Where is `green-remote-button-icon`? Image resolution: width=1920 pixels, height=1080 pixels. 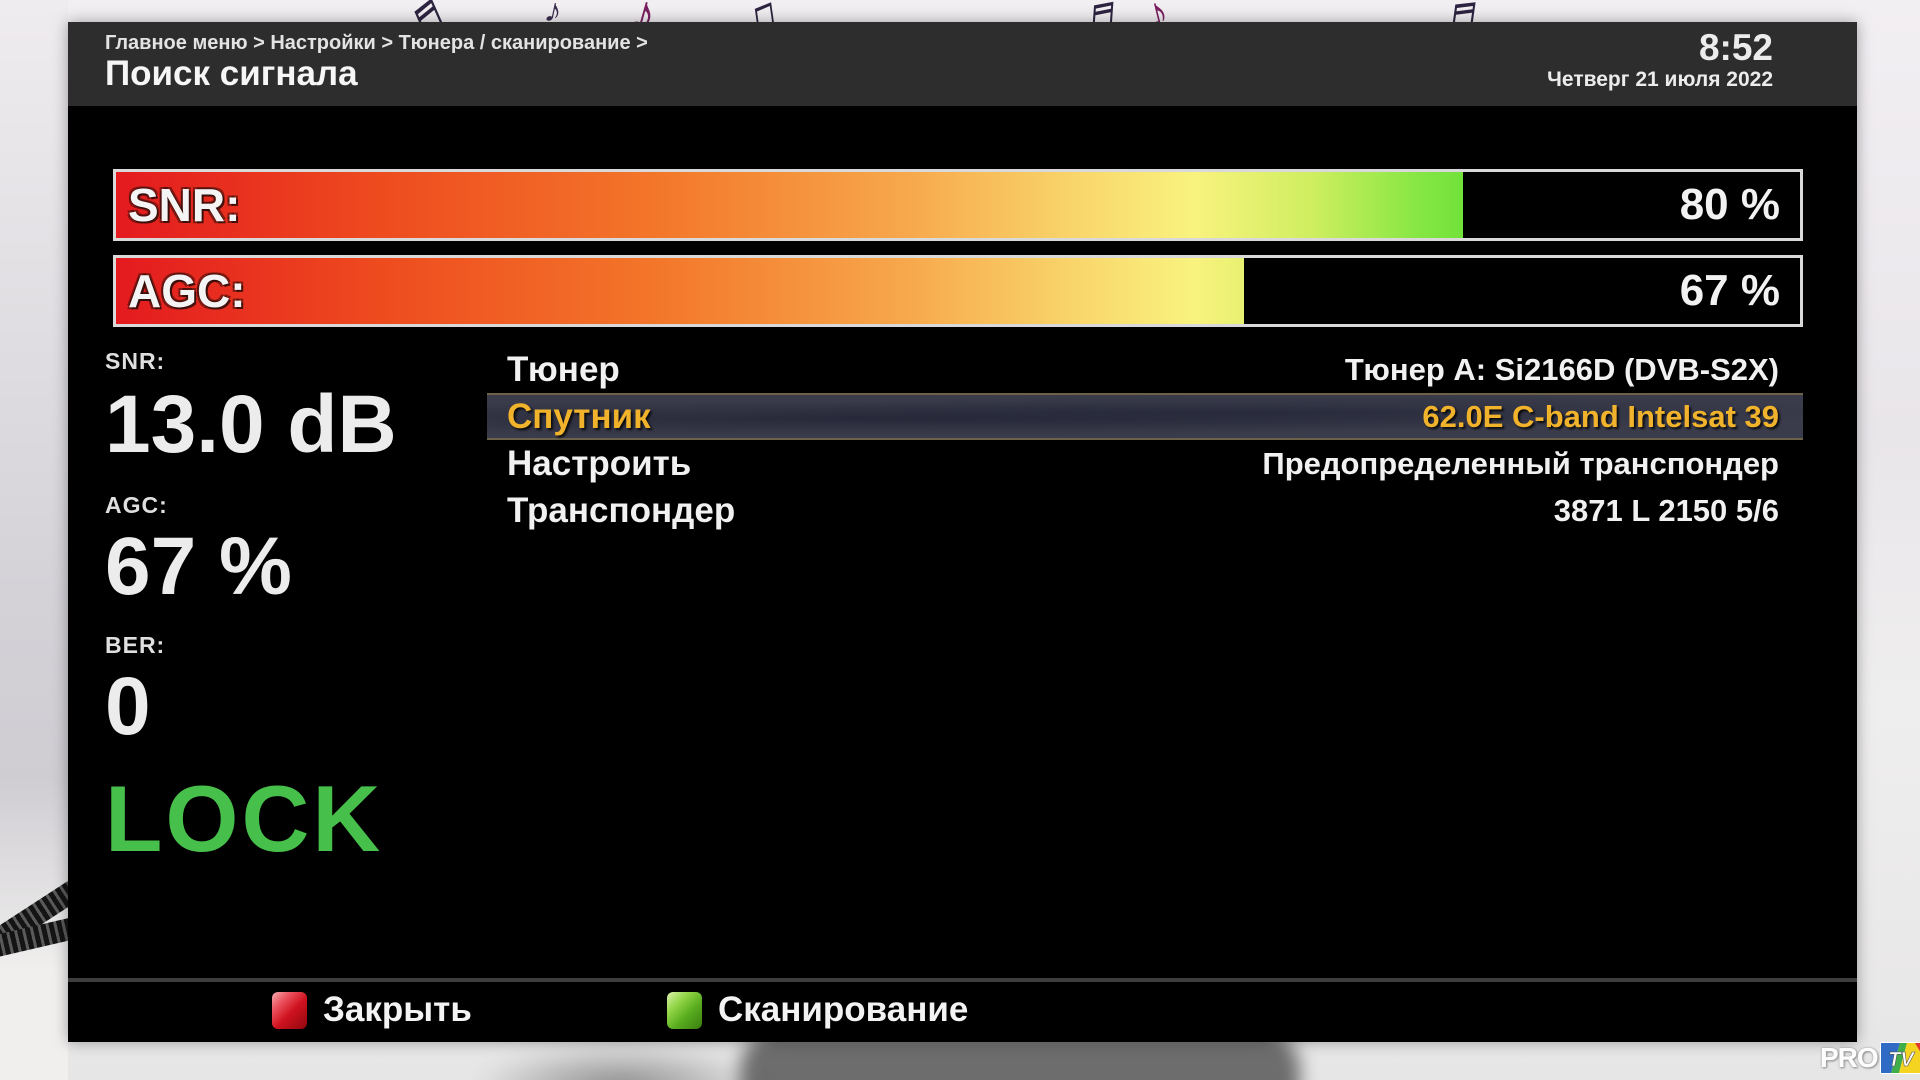
green-remote-button-icon is located at coordinates (684, 1010).